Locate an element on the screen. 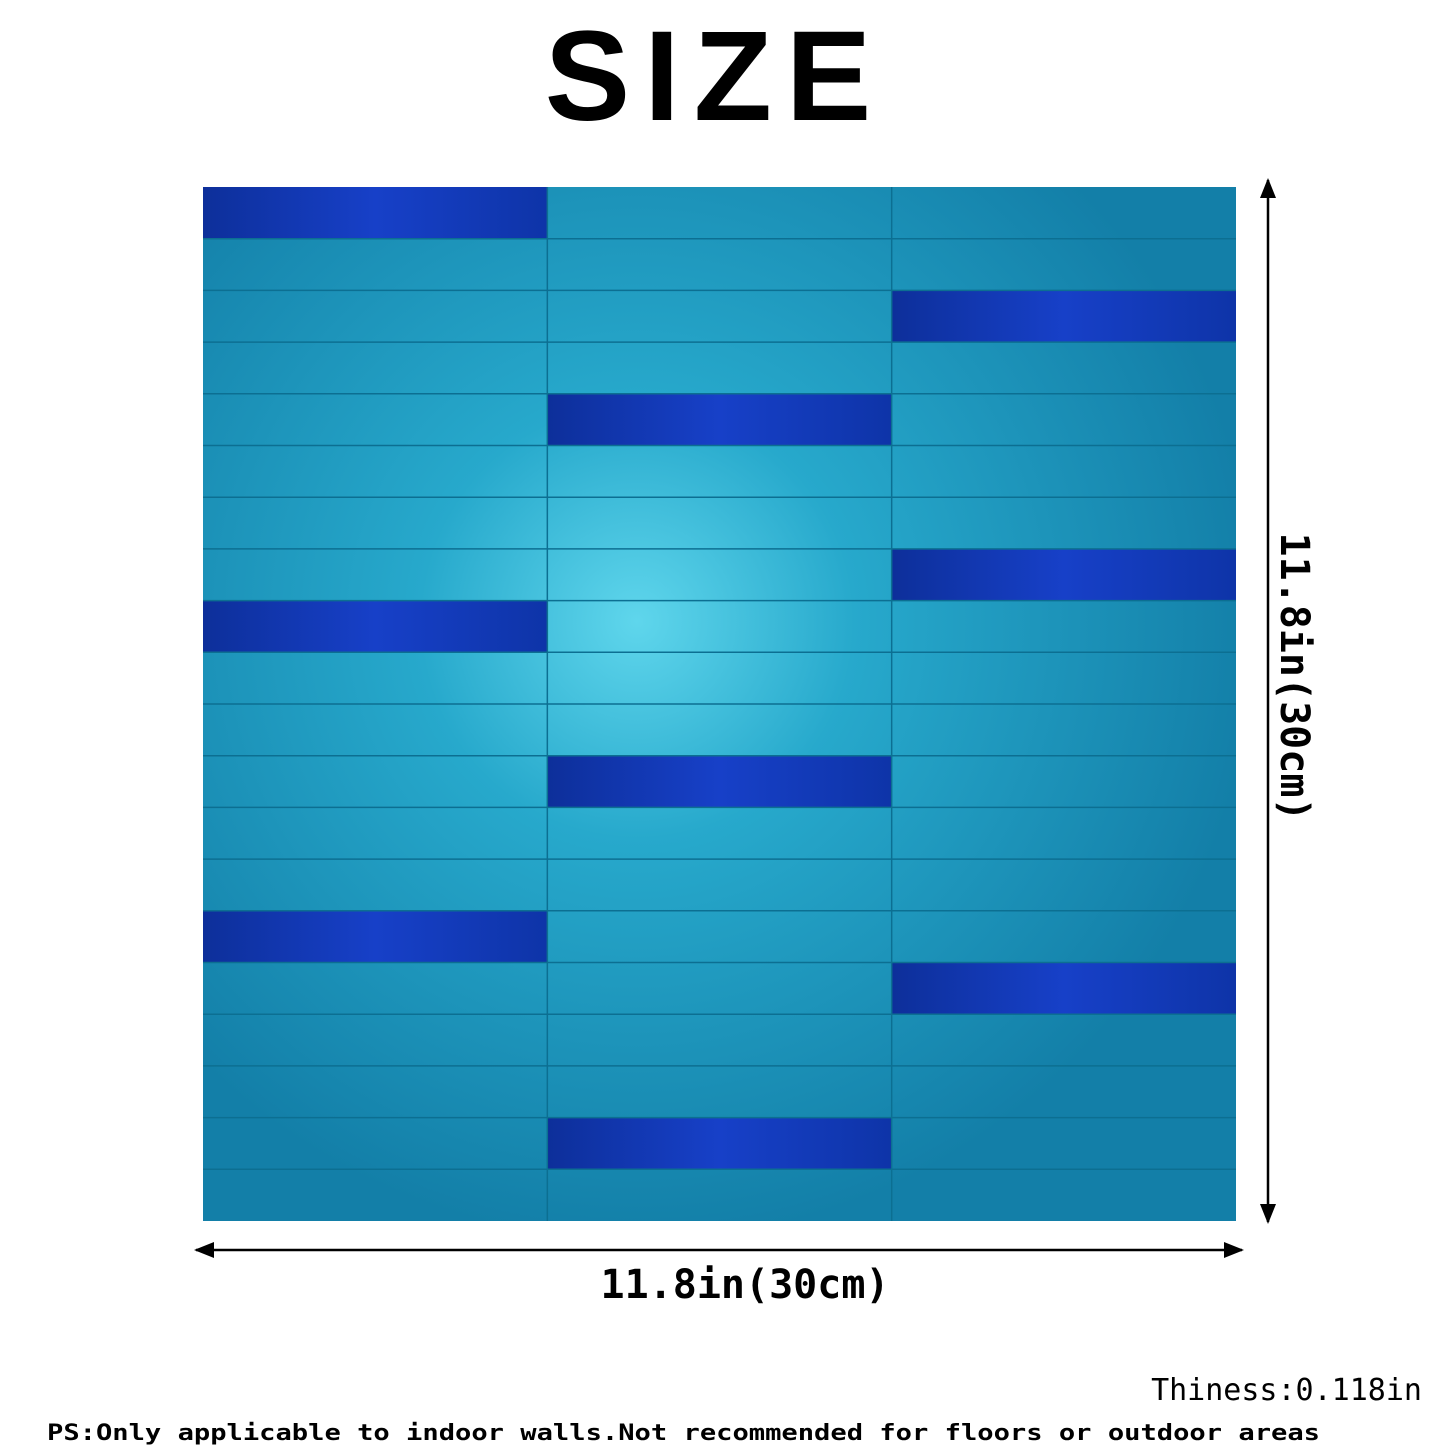 Image resolution: width=1445 pixels, height=1445 pixels. width-label: 11.8in(30cm) is located at coordinates (745, 1285).